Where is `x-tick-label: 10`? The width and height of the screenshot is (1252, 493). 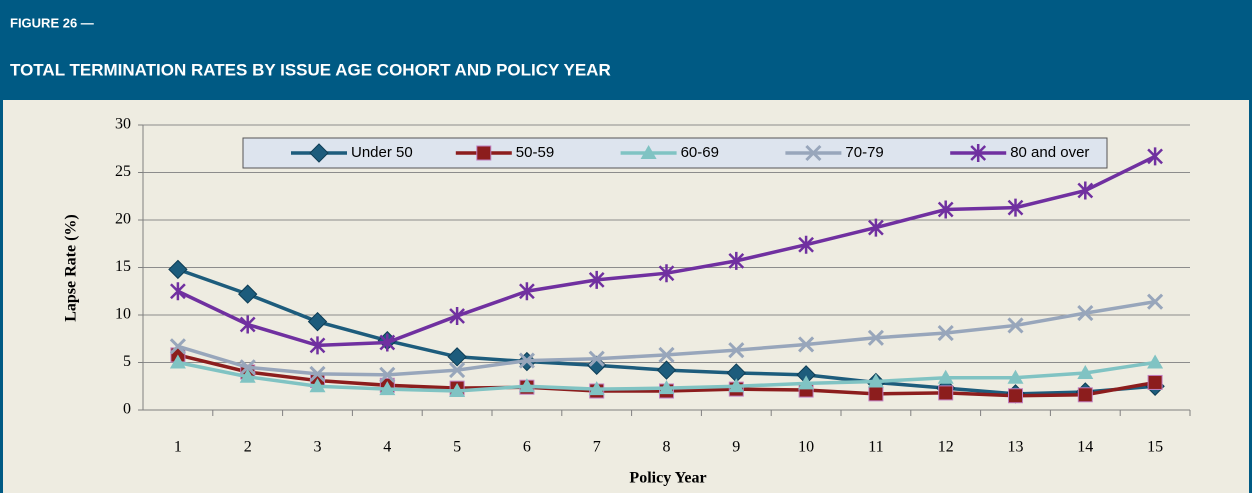
x-tick-label: 10 is located at coordinates (806, 447).